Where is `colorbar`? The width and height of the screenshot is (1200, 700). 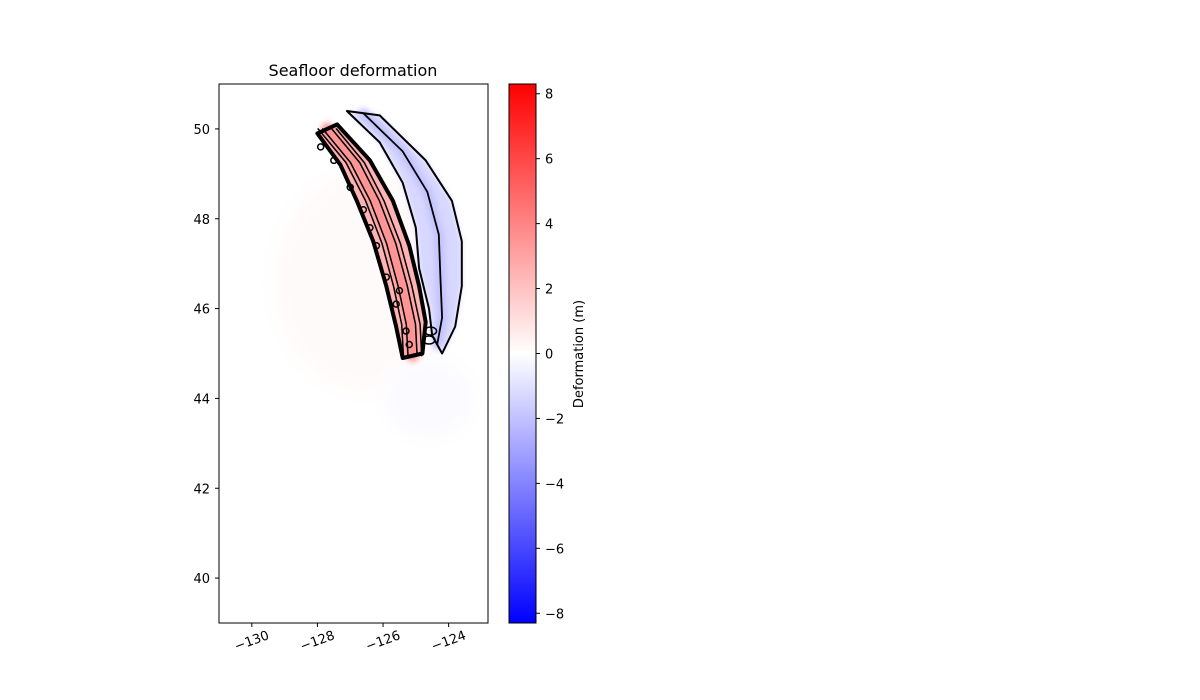 colorbar is located at coordinates (522, 353).